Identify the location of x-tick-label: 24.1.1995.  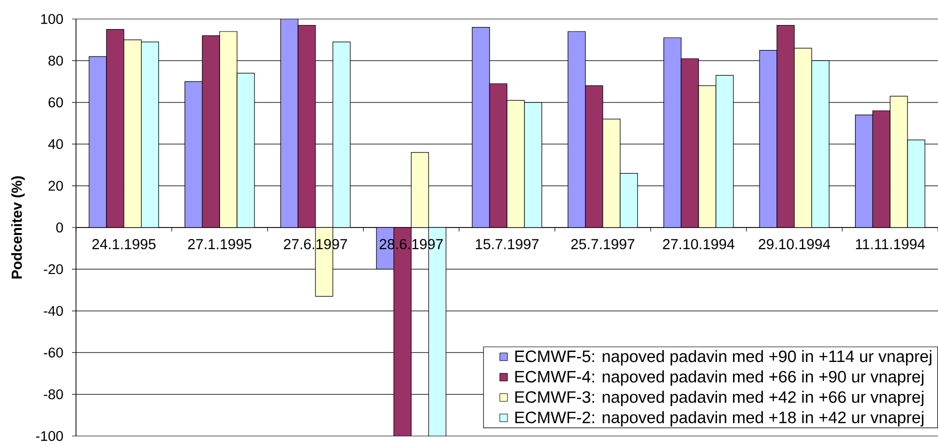
(124, 244).